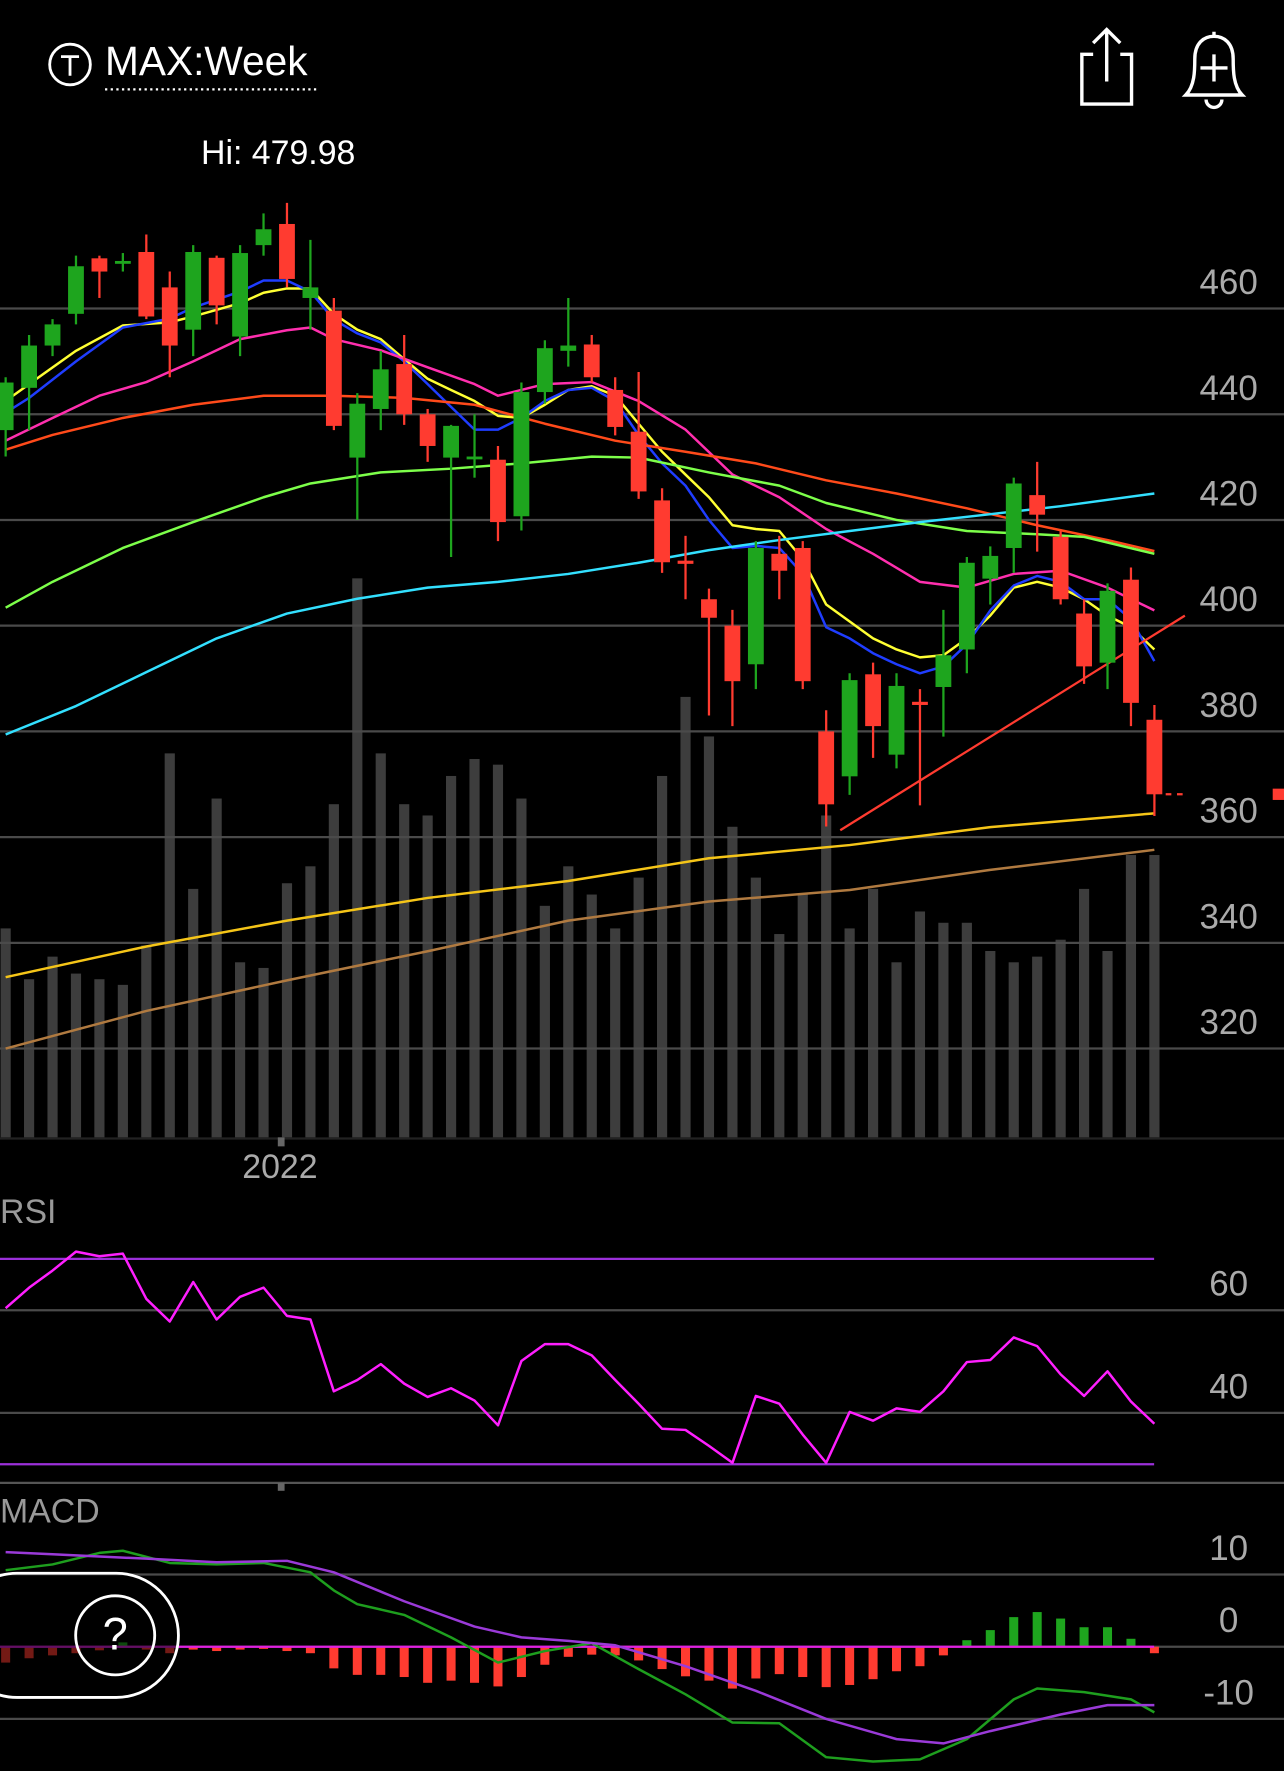  I want to click on alert-button, so click(1214, 70).